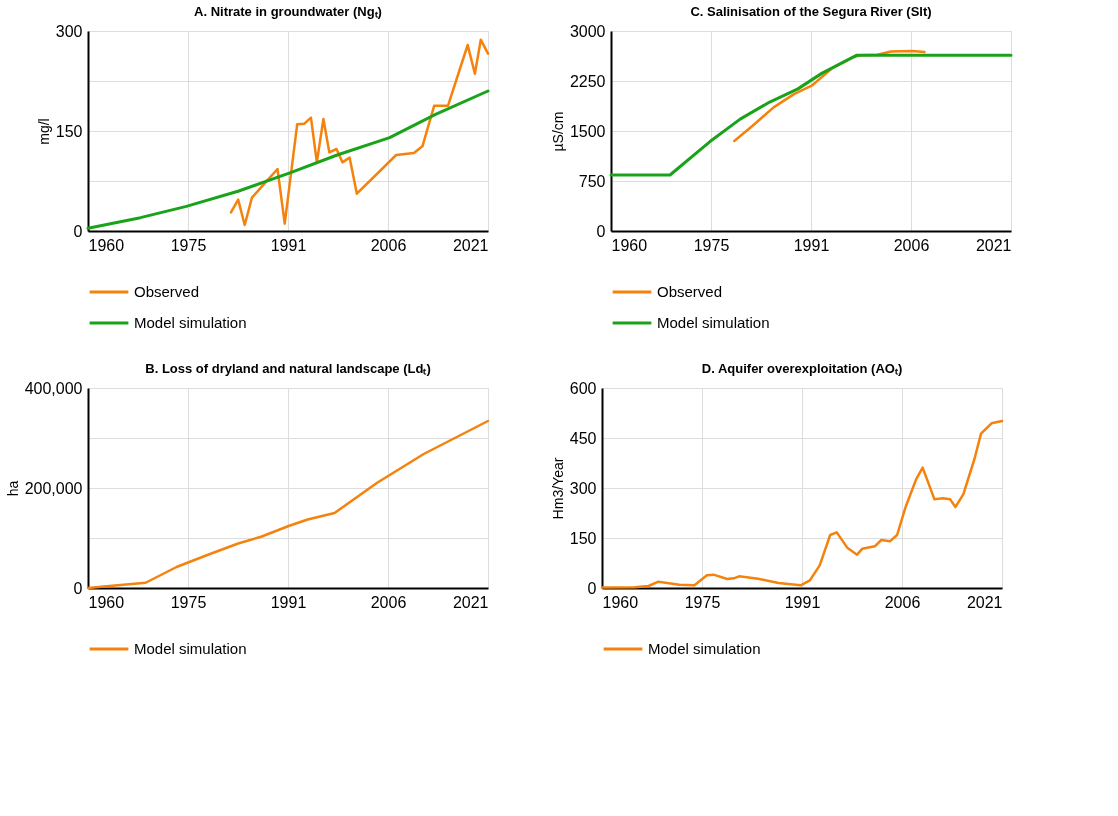  What do you see at coordinates (583, 388) in the screenshot?
I see `y-tick-label: 600` at bounding box center [583, 388].